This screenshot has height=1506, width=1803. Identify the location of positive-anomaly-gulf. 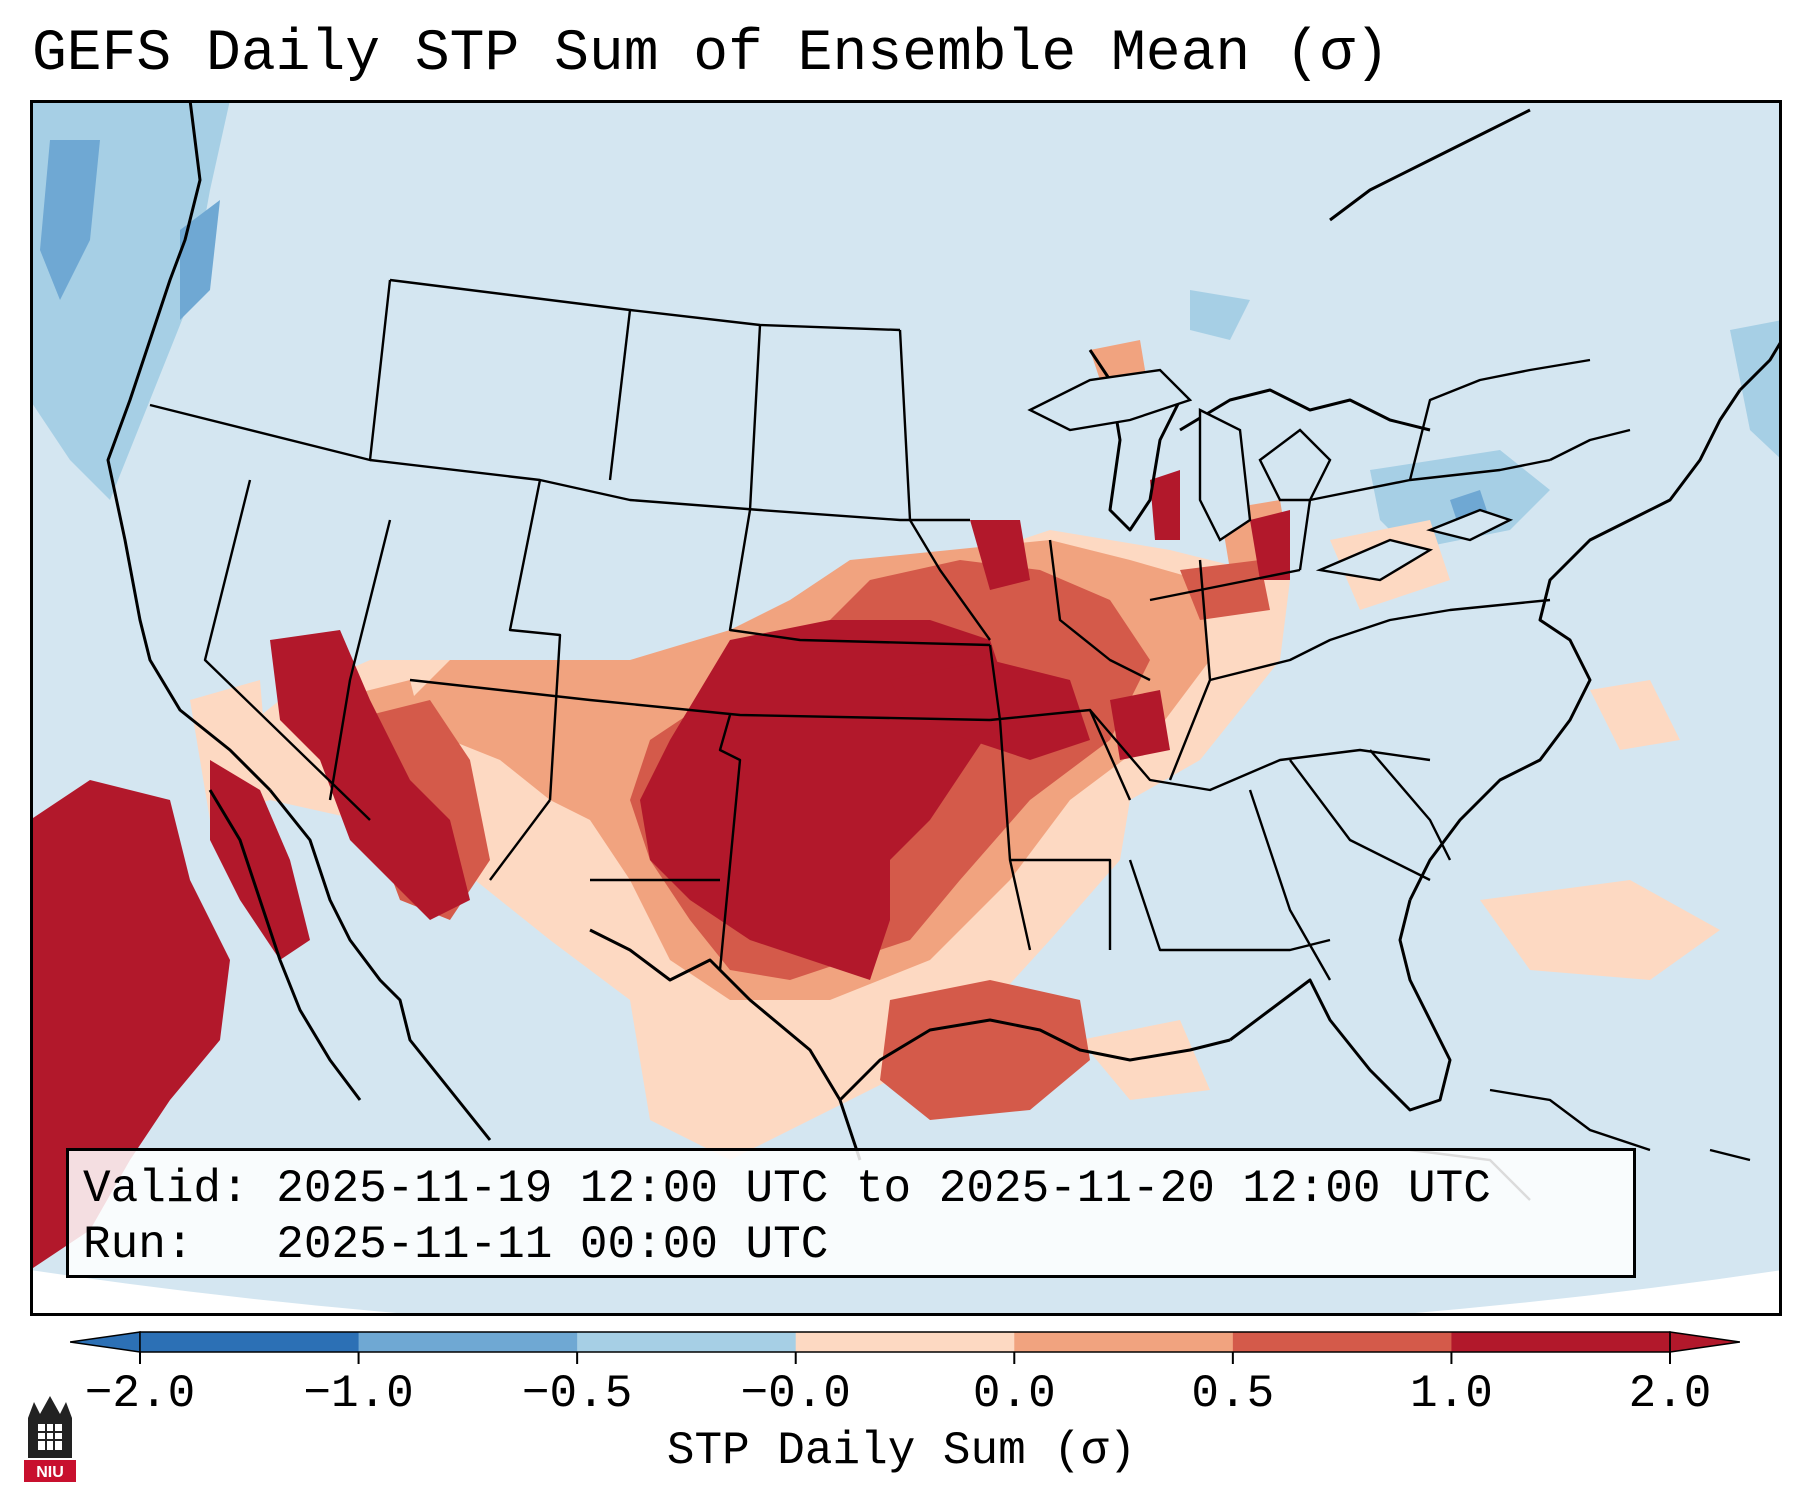
(985, 1050).